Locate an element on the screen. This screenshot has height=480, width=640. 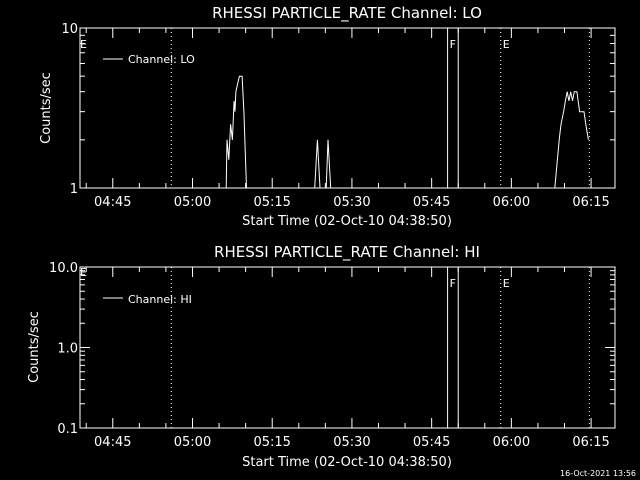
lo-edge-marker-label: E is located at coordinates (83, 44).